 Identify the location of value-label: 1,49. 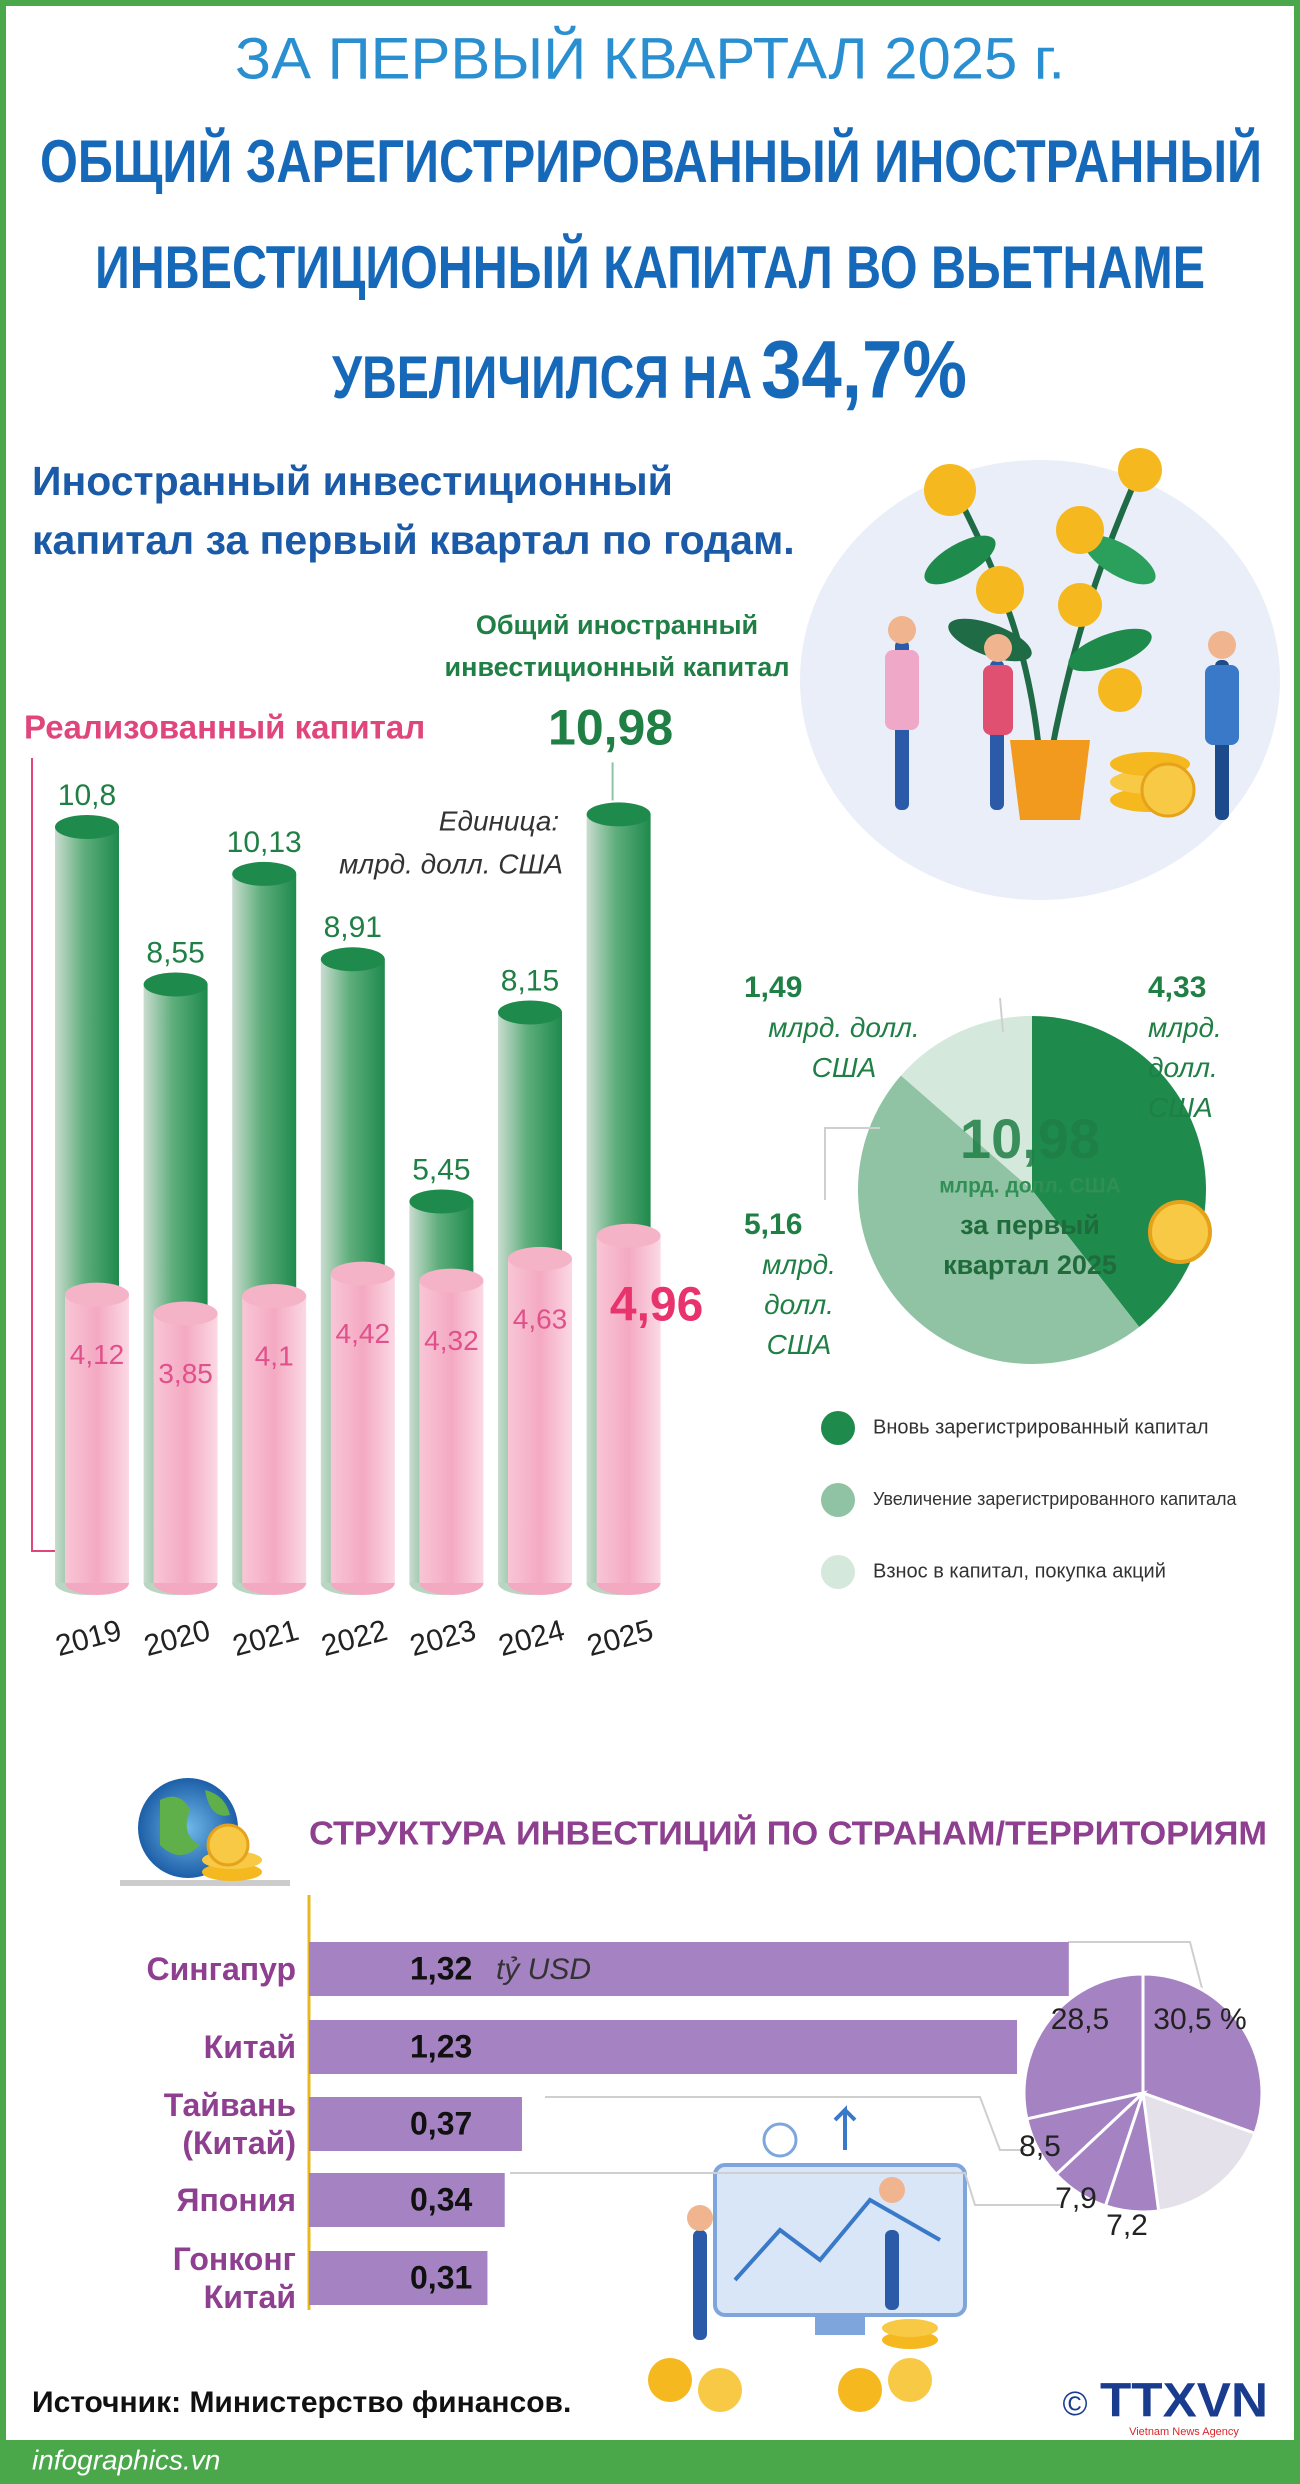
(773, 987).